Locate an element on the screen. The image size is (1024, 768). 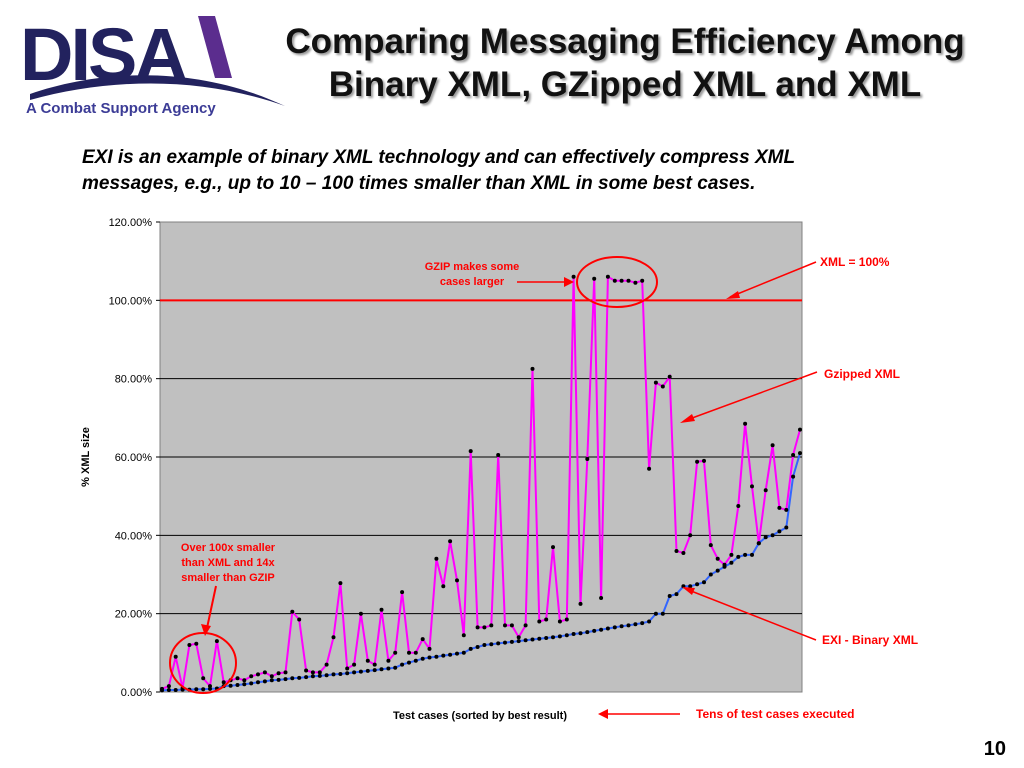
best-note-line-1: Over 100x smaller is located at coordinates (228, 548).